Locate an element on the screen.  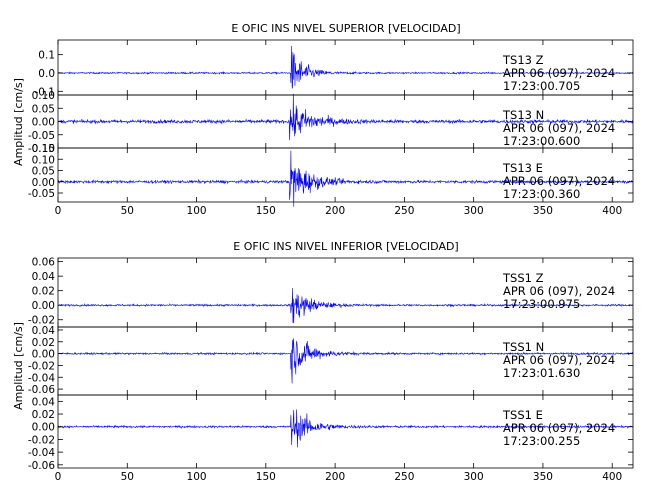
y-tick-label: 0.0 is located at coordinates (46, 74).